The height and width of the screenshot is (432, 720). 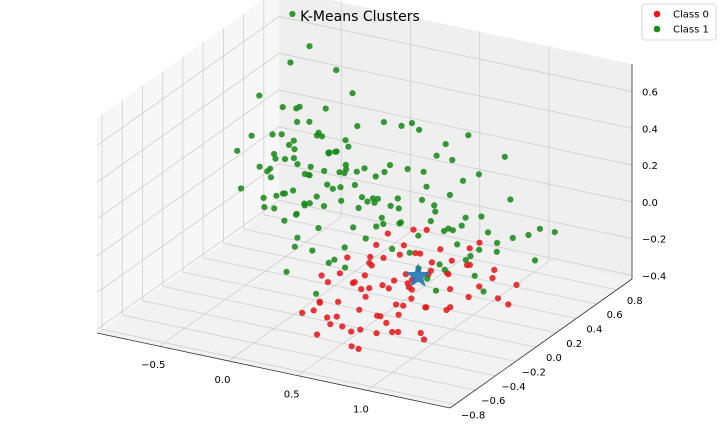 What do you see at coordinates (615, 315) in the screenshot?
I see `y-tick-label: 0.6` at bounding box center [615, 315].